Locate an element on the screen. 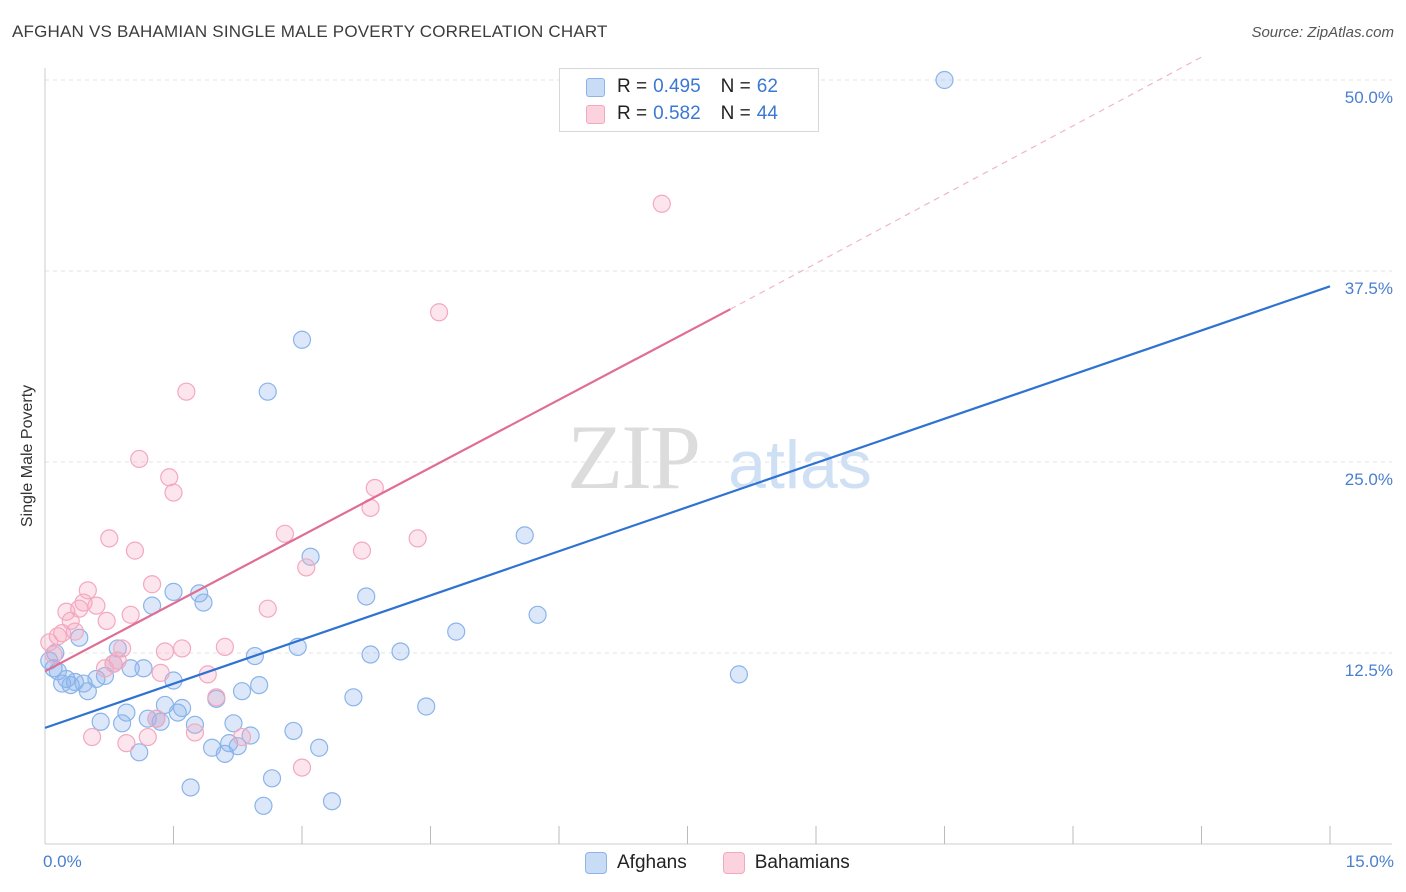 Image resolution: width=1406 pixels, height=892 pixels. bahamians-swatch is located at coordinates (595, 114).